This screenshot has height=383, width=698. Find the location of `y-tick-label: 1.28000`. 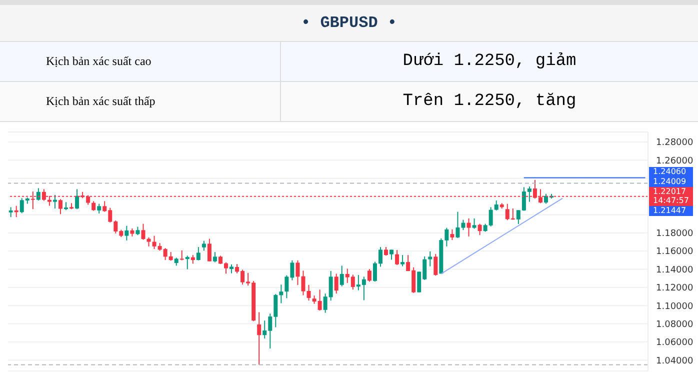

y-tick-label: 1.28000 is located at coordinates (675, 143).